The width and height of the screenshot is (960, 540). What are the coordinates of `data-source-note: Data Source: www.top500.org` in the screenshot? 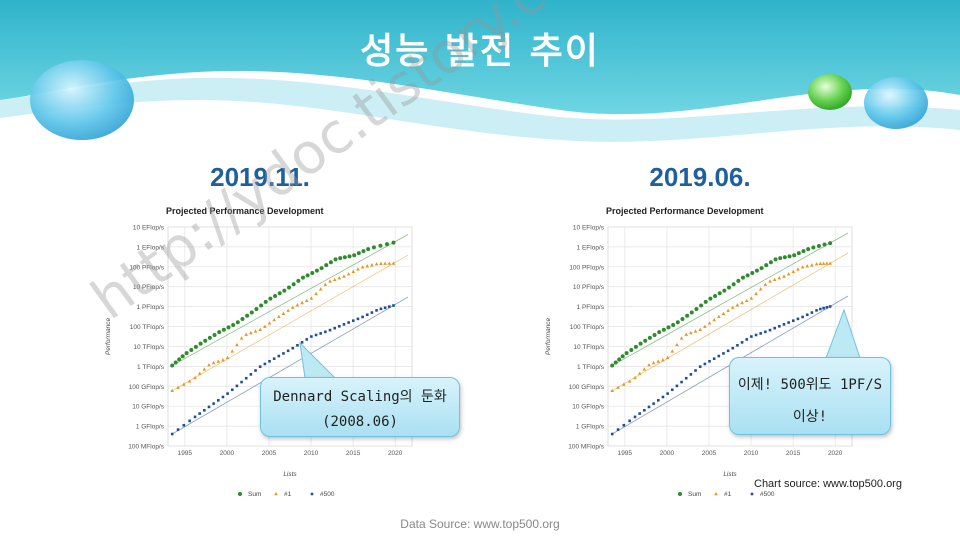 It's located at (480, 524).